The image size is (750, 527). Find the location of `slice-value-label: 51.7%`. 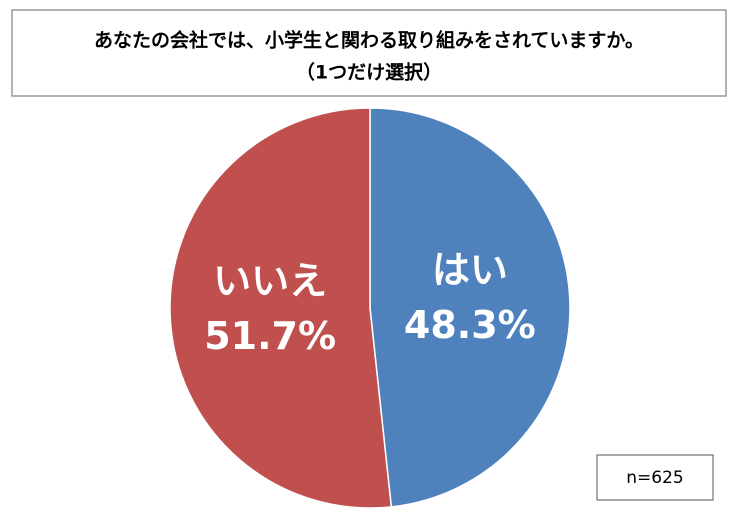

slice-value-label: 51.7% is located at coordinates (270, 336).